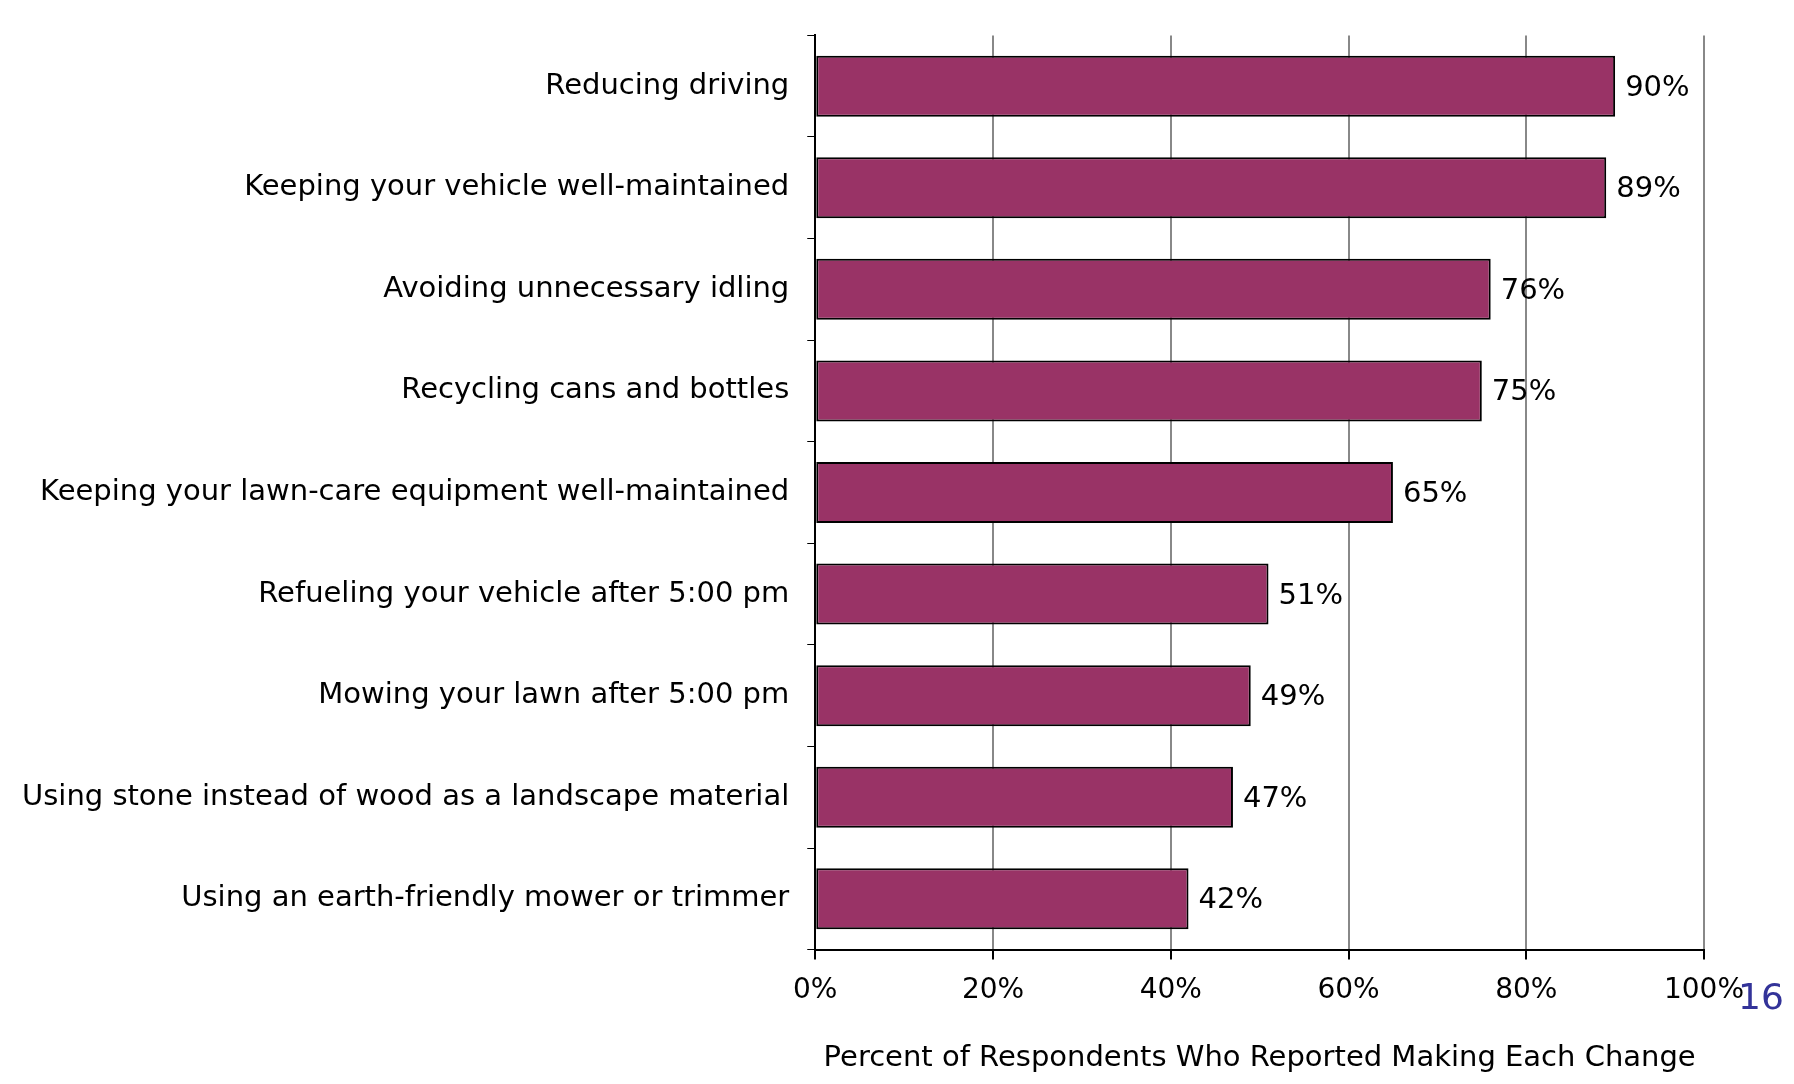  What do you see at coordinates (1657, 85) in the screenshot?
I see `data-label: 90%` at bounding box center [1657, 85].